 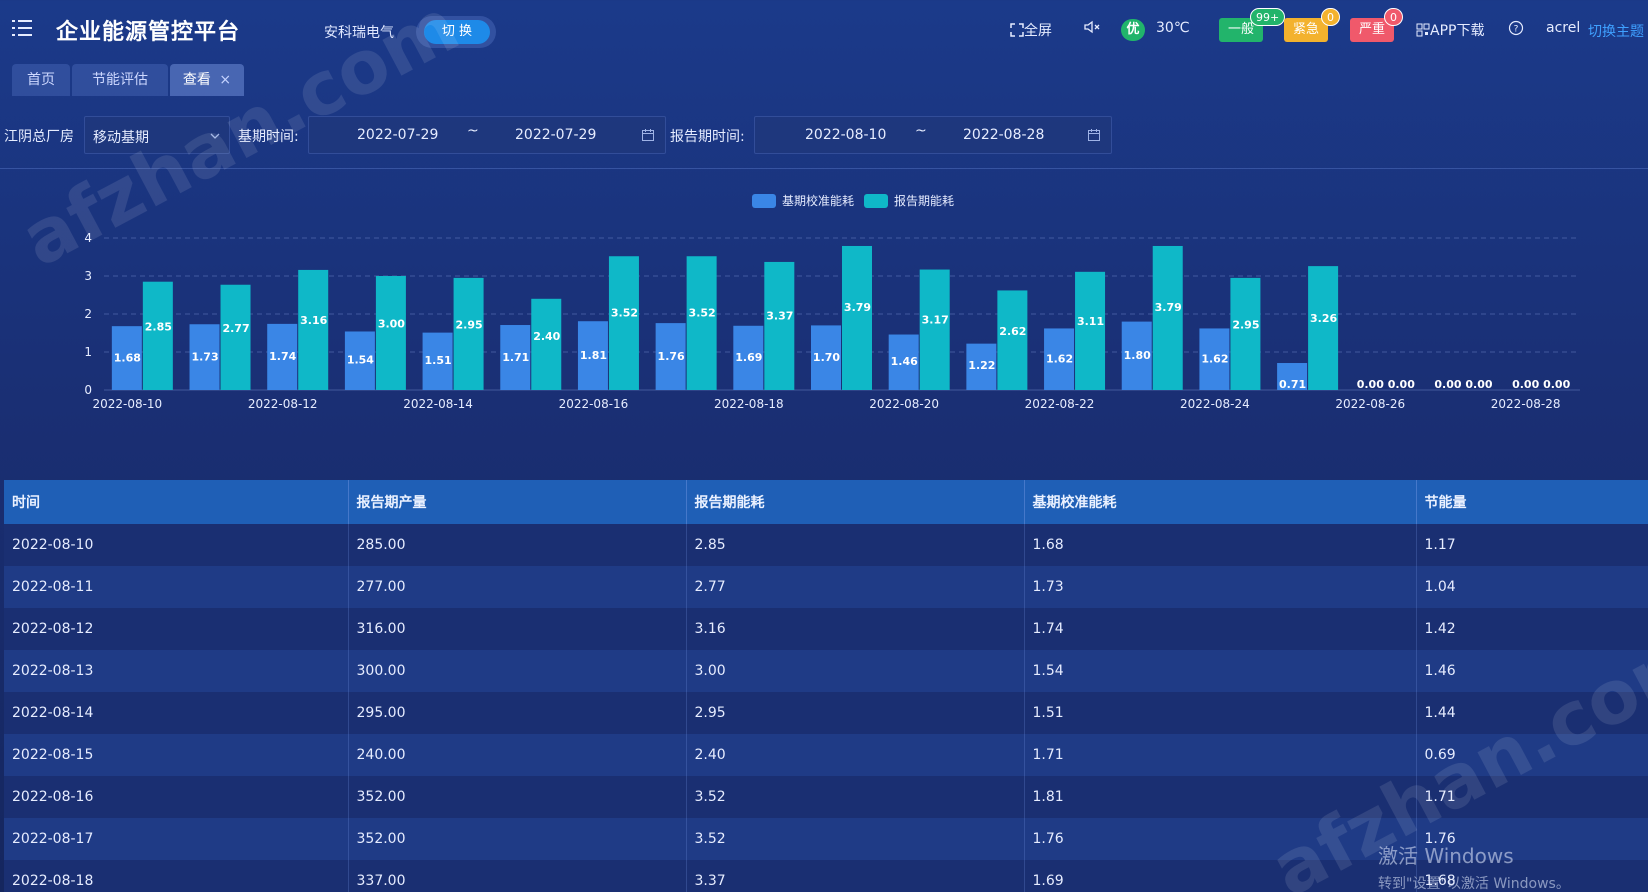 I want to click on qrcode-icon, so click(x=1423, y=30).